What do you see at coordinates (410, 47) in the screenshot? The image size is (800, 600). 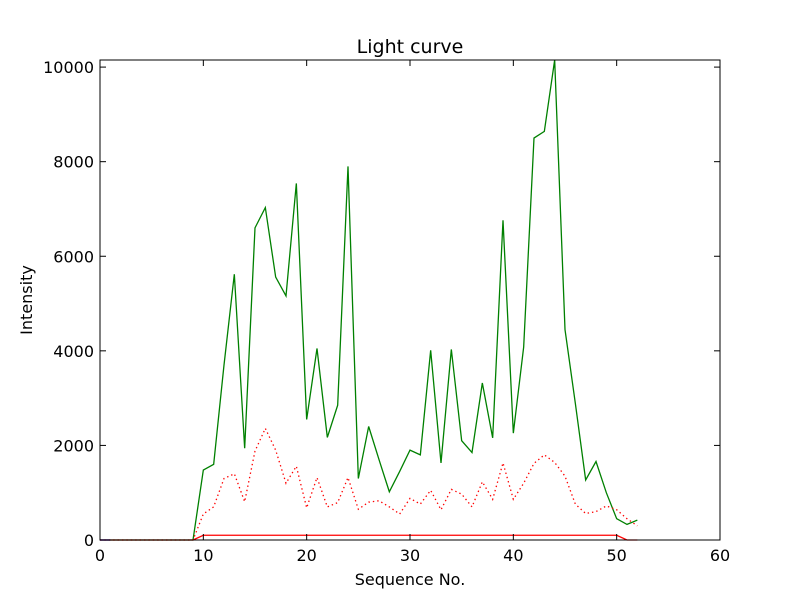 I see `chart-title: Light curve` at bounding box center [410, 47].